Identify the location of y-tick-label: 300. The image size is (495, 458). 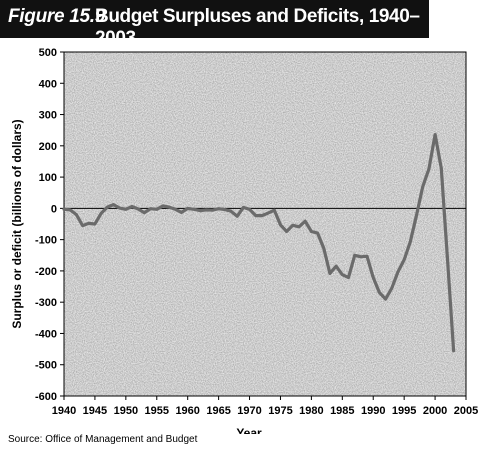
(48, 116).